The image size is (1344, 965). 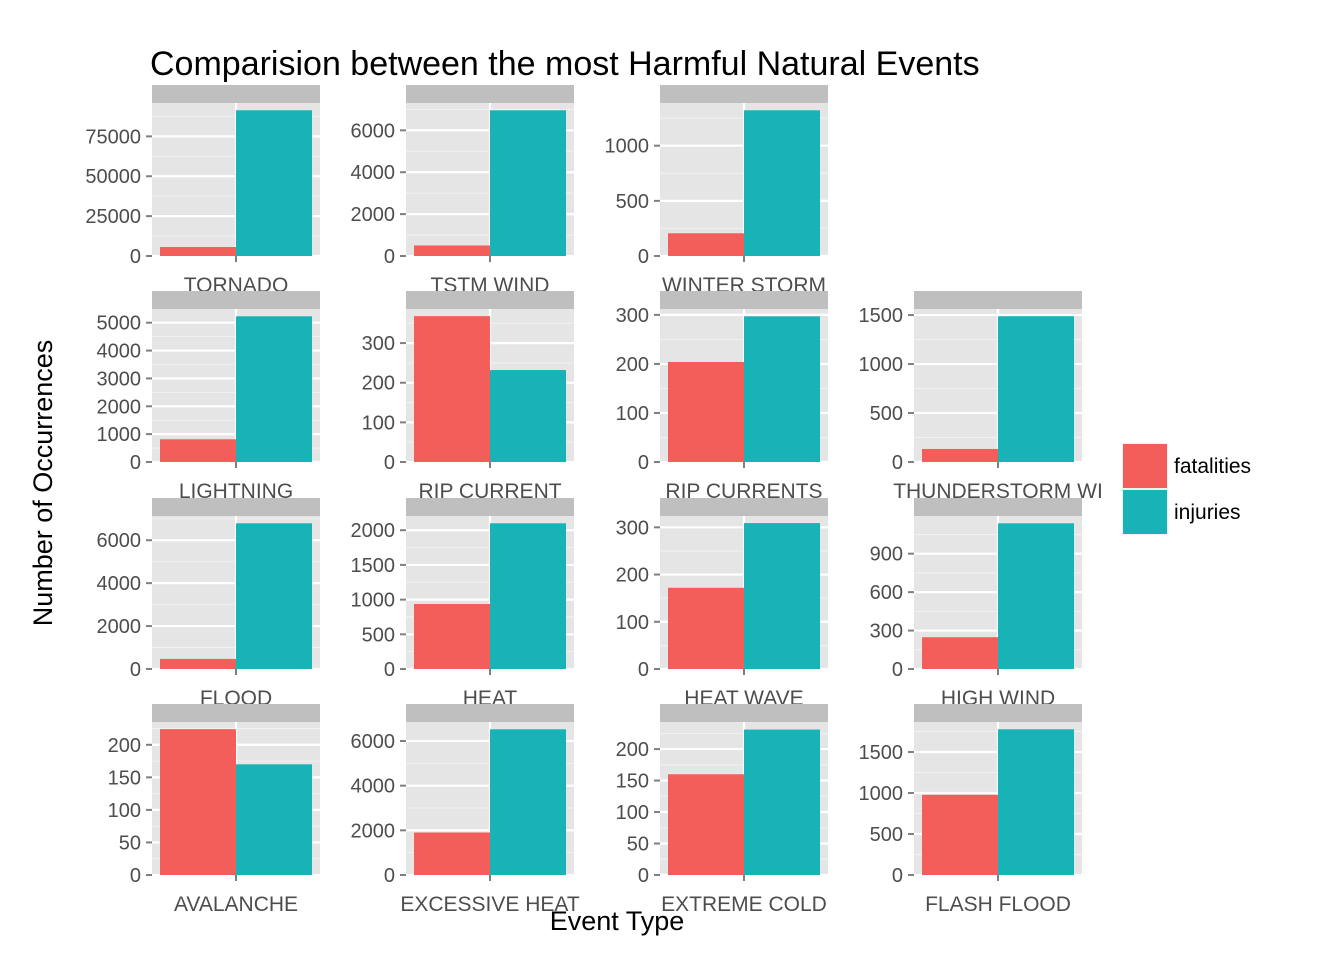 What do you see at coordinates (1145, 466) in the screenshot?
I see `legend-swatch-fatalities` at bounding box center [1145, 466].